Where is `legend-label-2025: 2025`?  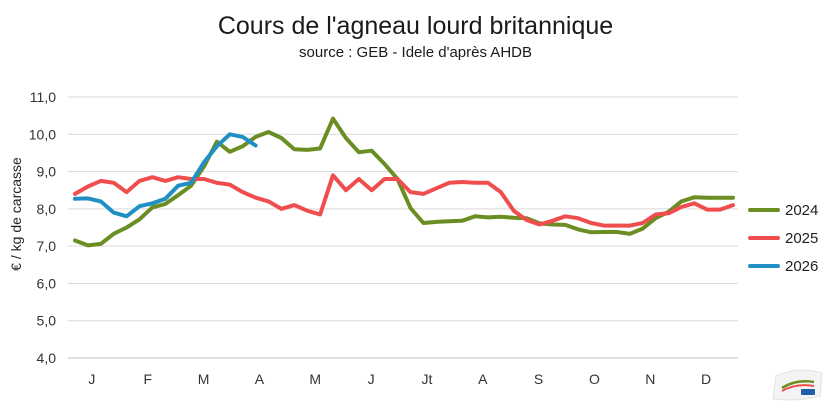 legend-label-2025: 2025 is located at coordinates (801, 238).